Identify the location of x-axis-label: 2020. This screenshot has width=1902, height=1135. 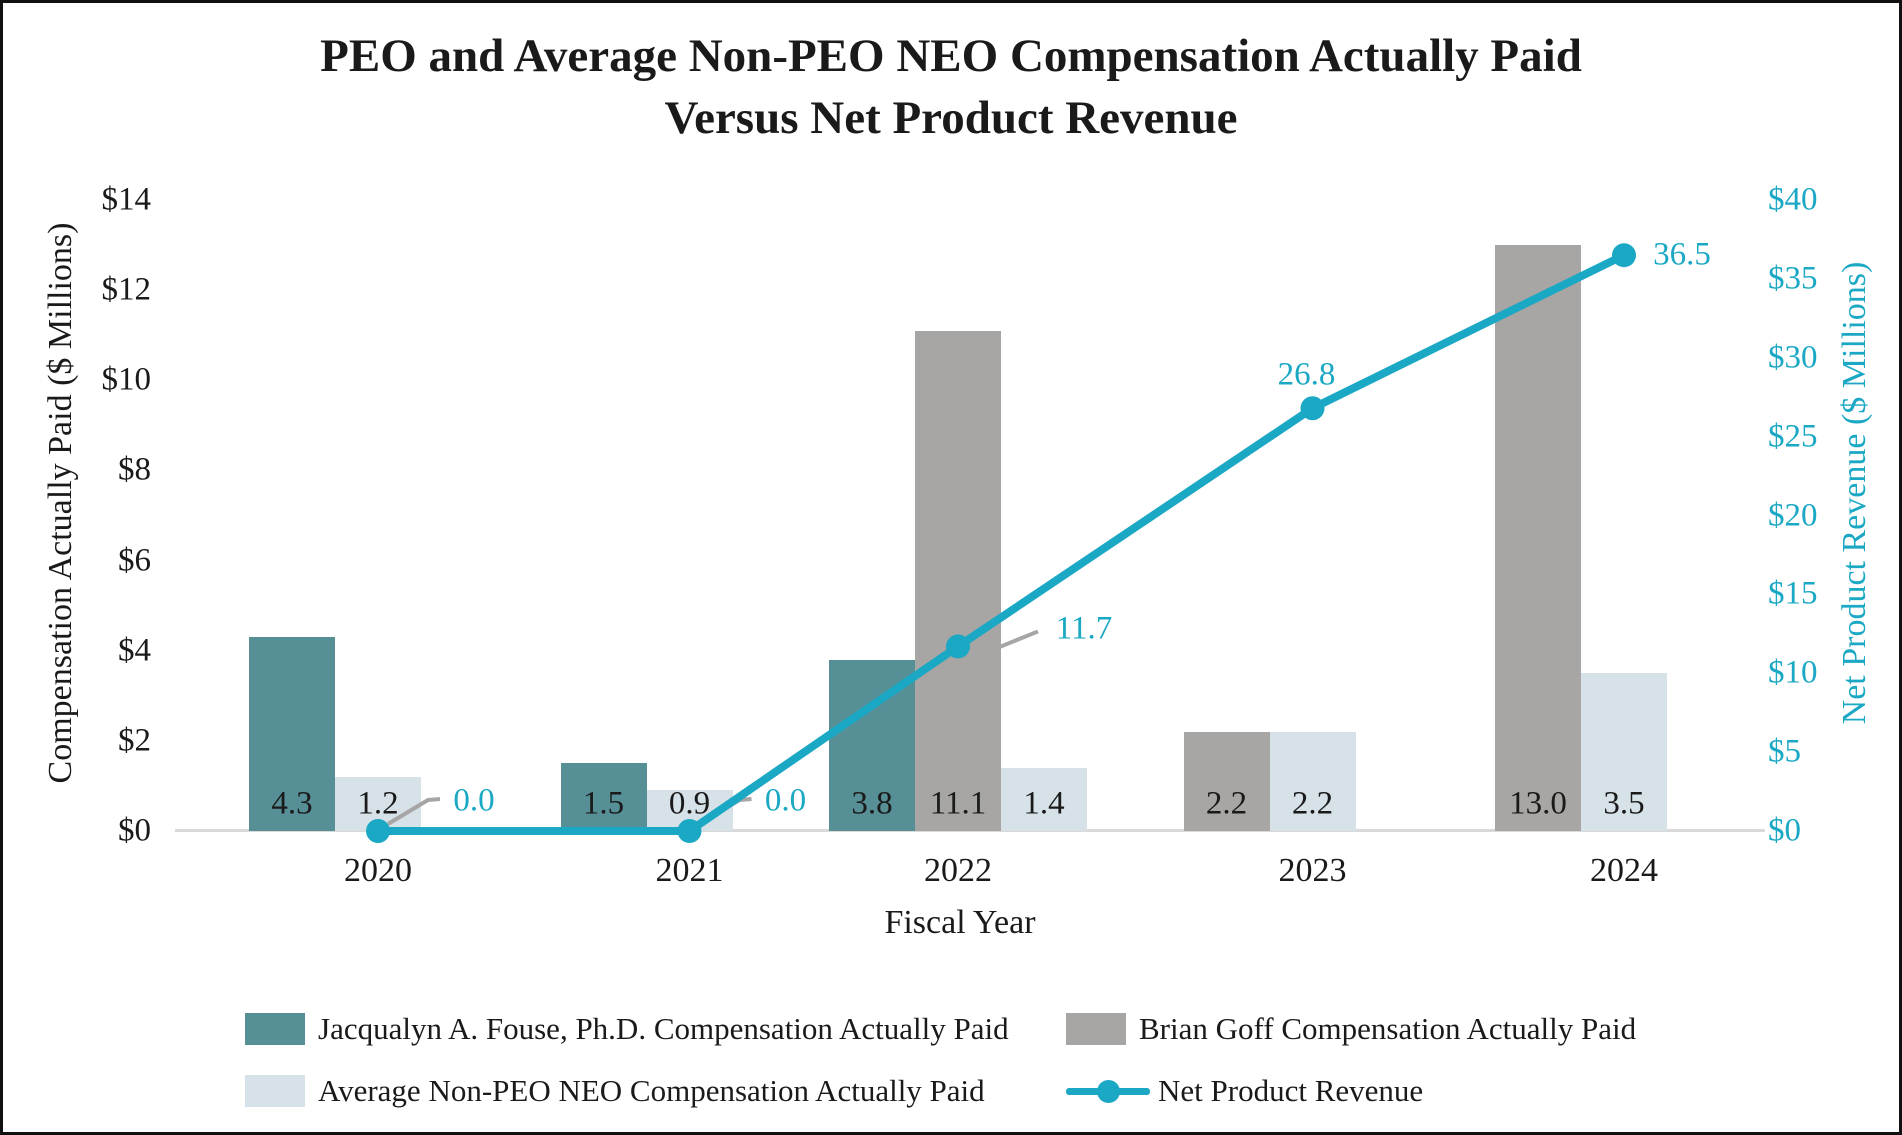
(378, 870).